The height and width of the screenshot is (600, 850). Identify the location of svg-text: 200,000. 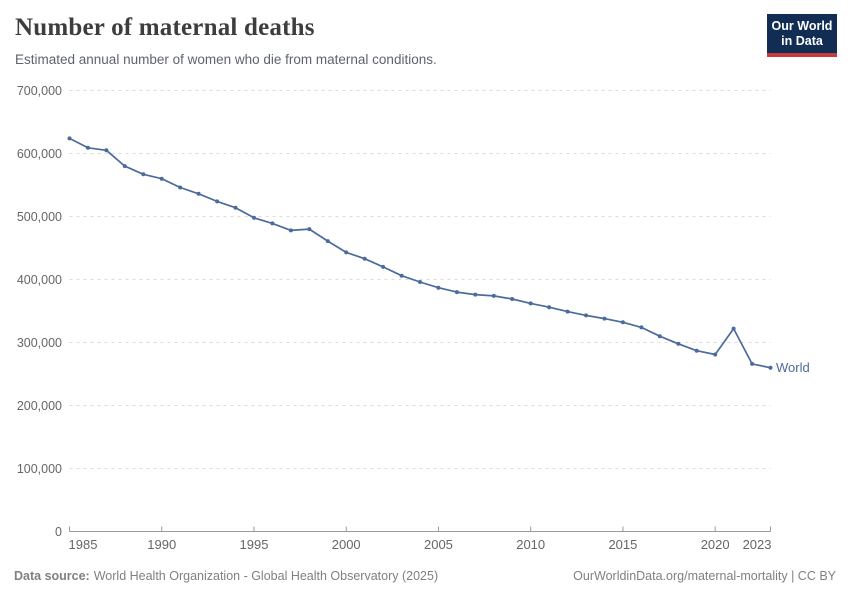
(39, 406).